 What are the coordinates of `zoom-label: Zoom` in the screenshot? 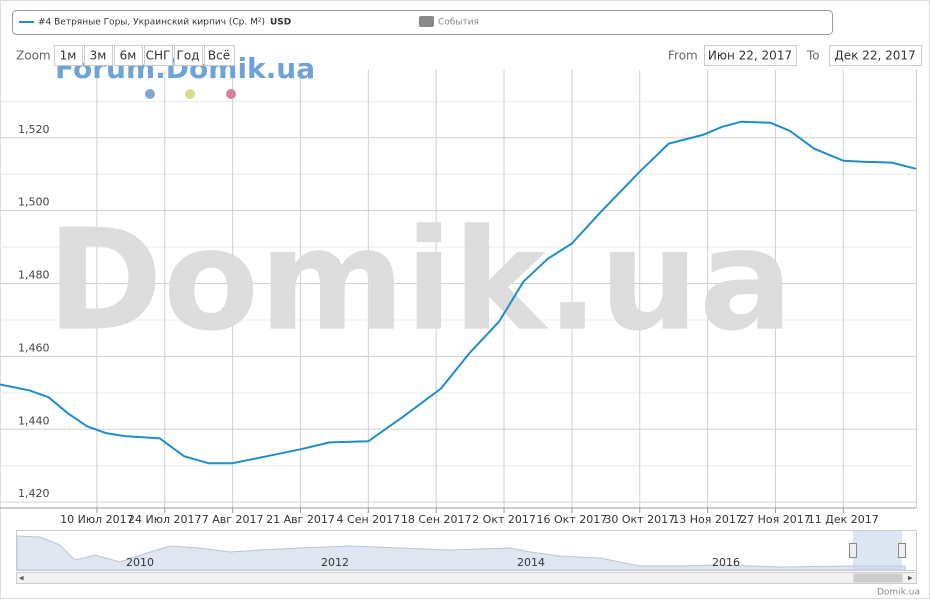 It's located at (33, 56).